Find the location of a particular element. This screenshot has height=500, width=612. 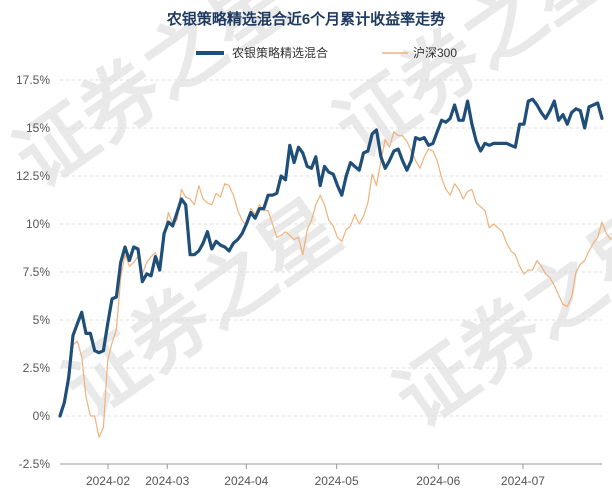

y-tick-label: 12.5% is located at coordinates (33, 176).